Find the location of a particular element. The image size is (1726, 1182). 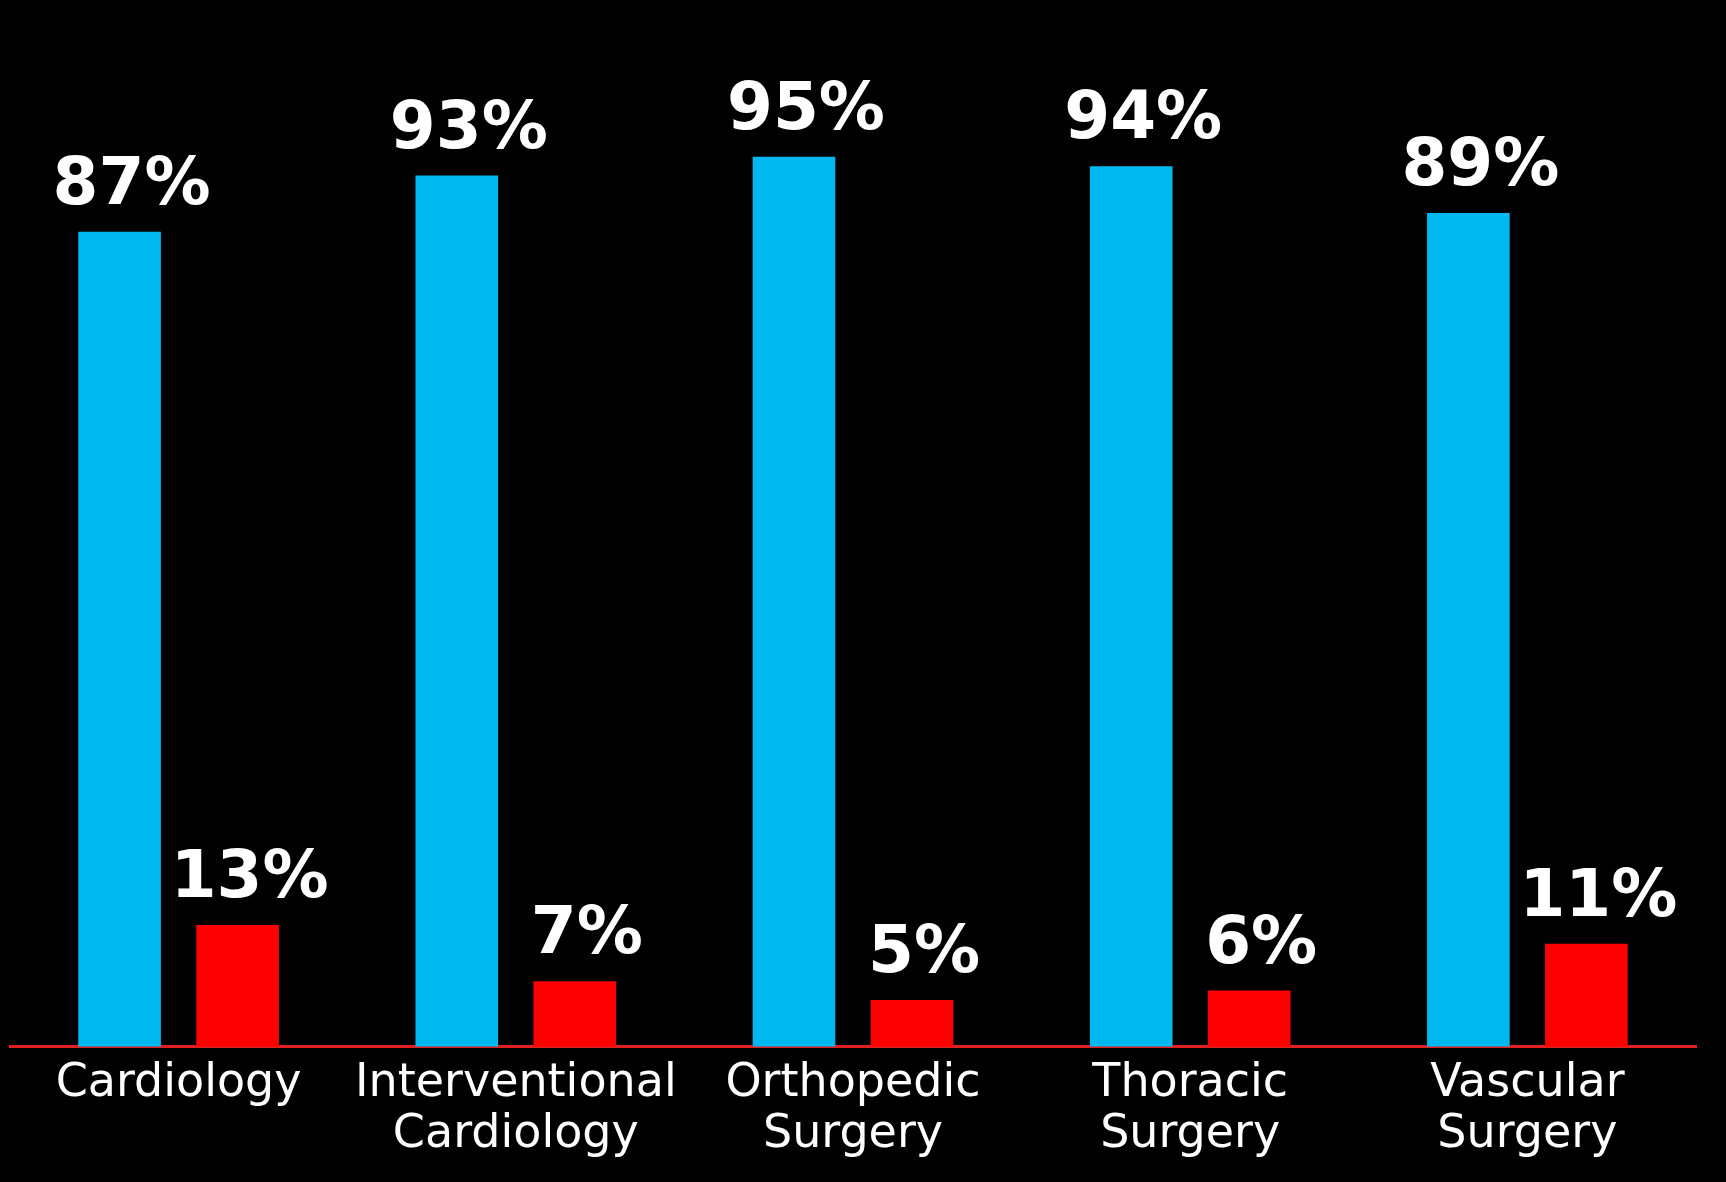

data-label: 87% is located at coordinates (131, 181).